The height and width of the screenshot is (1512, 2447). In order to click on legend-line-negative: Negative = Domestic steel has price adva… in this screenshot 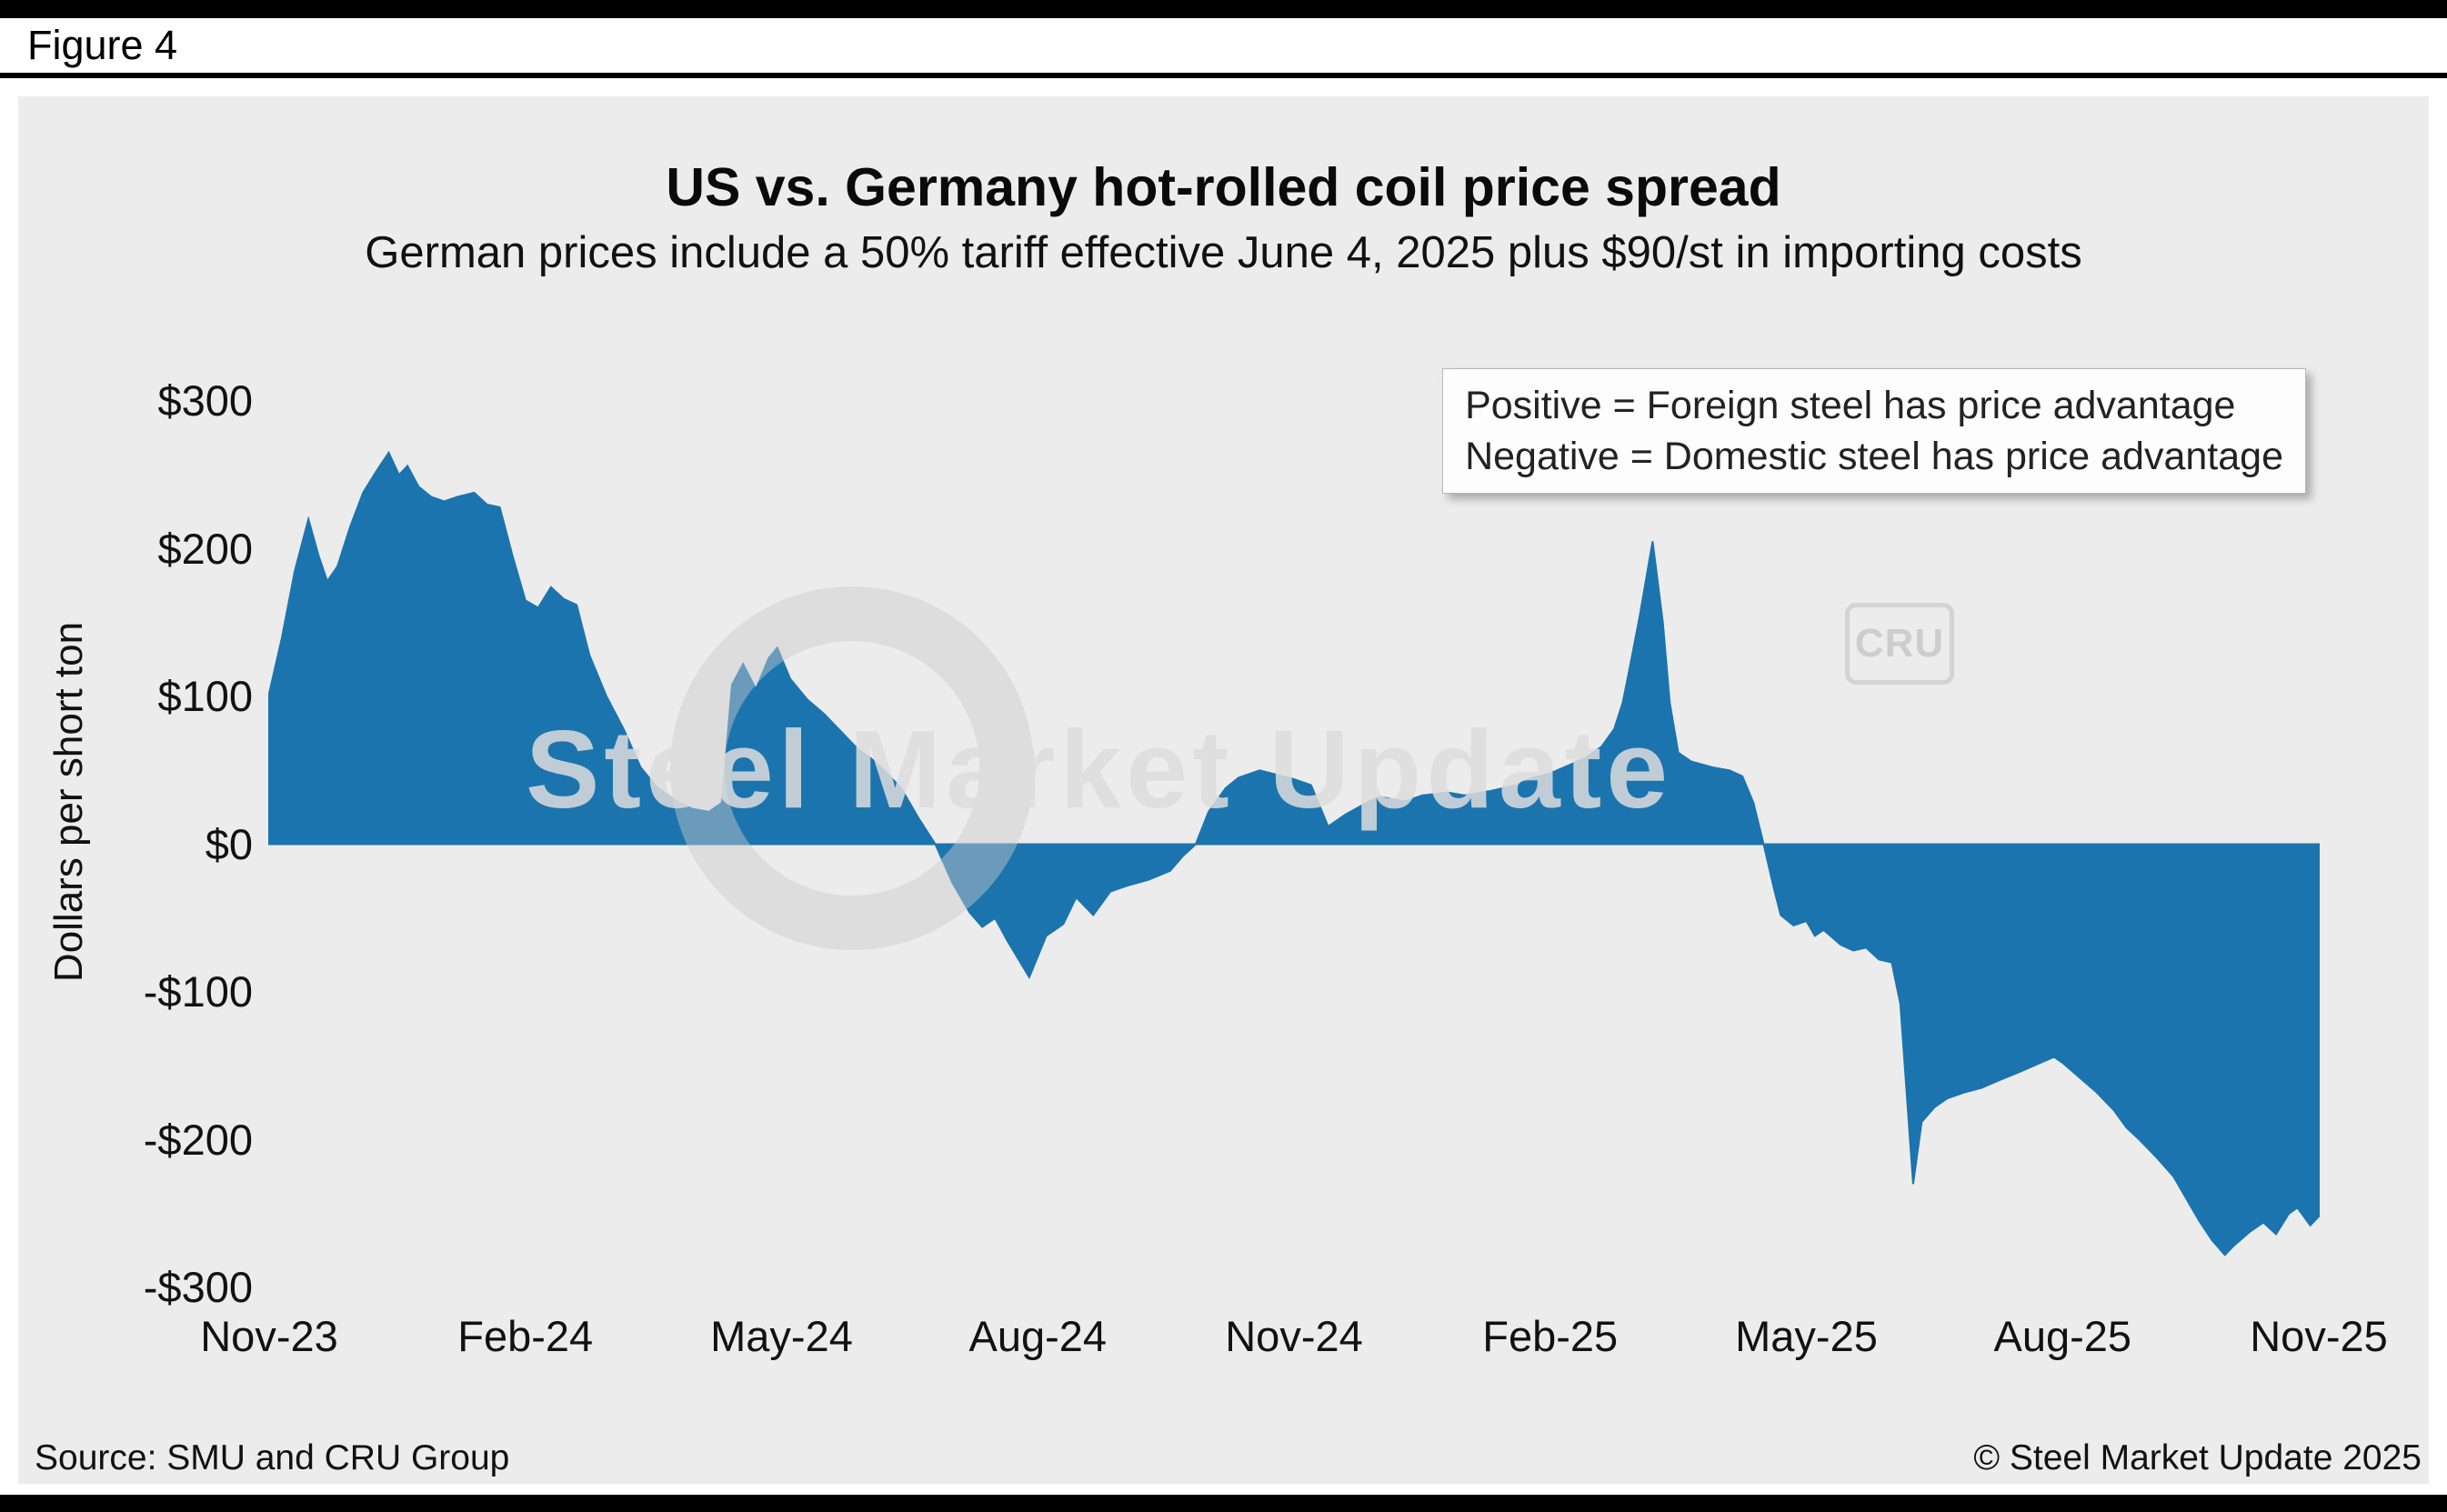, I will do `click(1874, 456)`.